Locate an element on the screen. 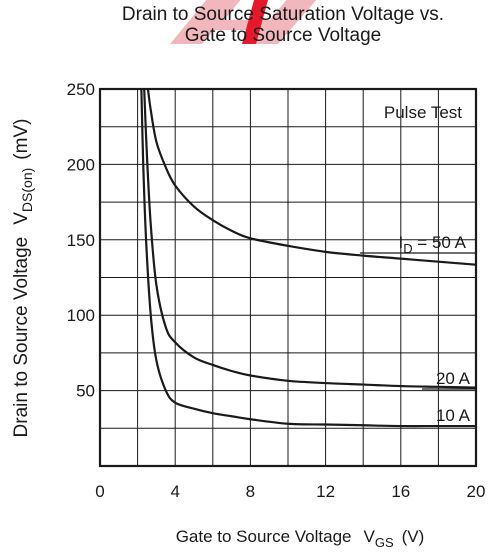 Image resolution: width=496 pixels, height=552 pixels. y-axis-label-unit: (mV) is located at coordinates (21, 139).